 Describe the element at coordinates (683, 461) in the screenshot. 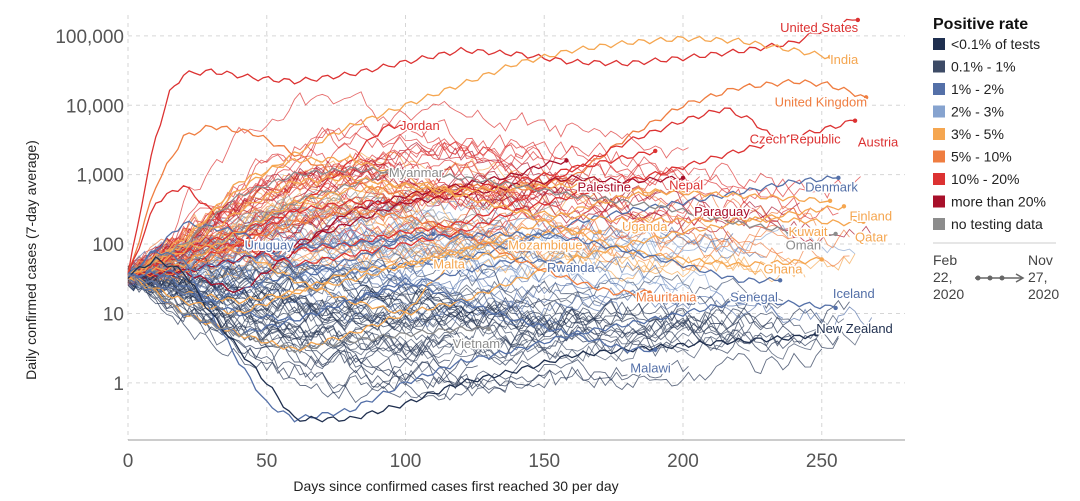

I see `x-tick-label: 200` at that location.